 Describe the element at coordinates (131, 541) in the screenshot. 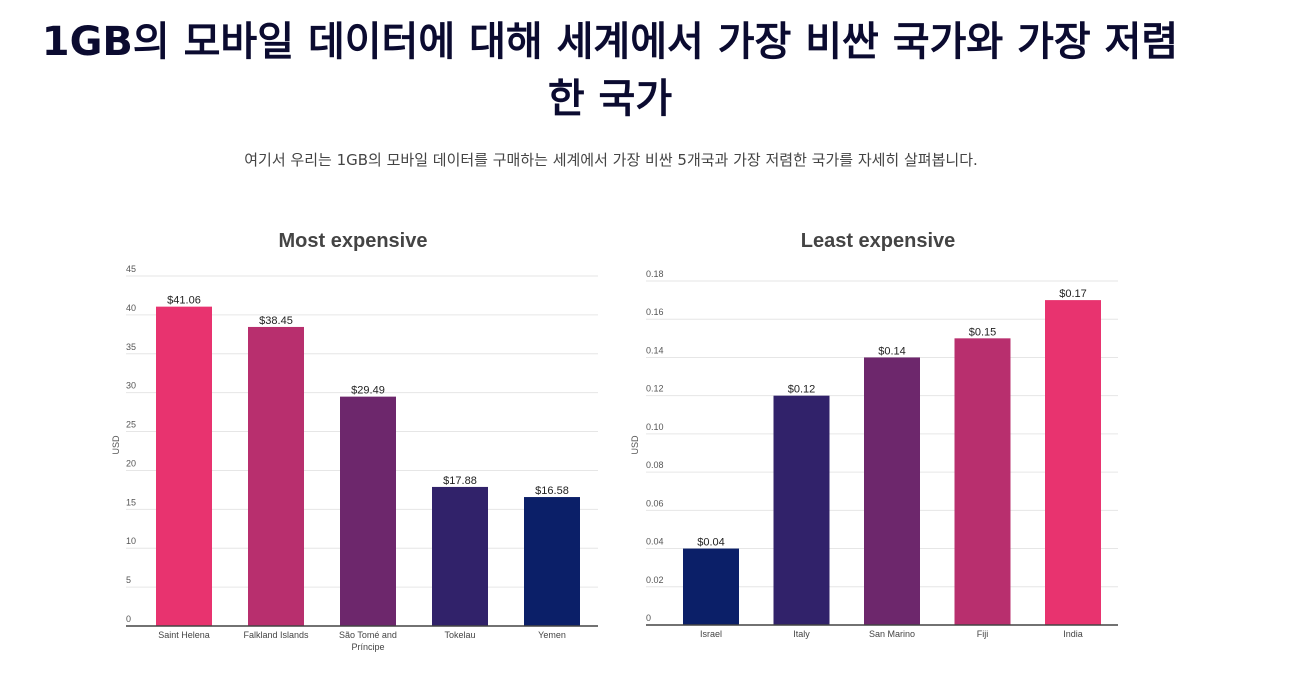

I see `y-tick-label: 10` at that location.